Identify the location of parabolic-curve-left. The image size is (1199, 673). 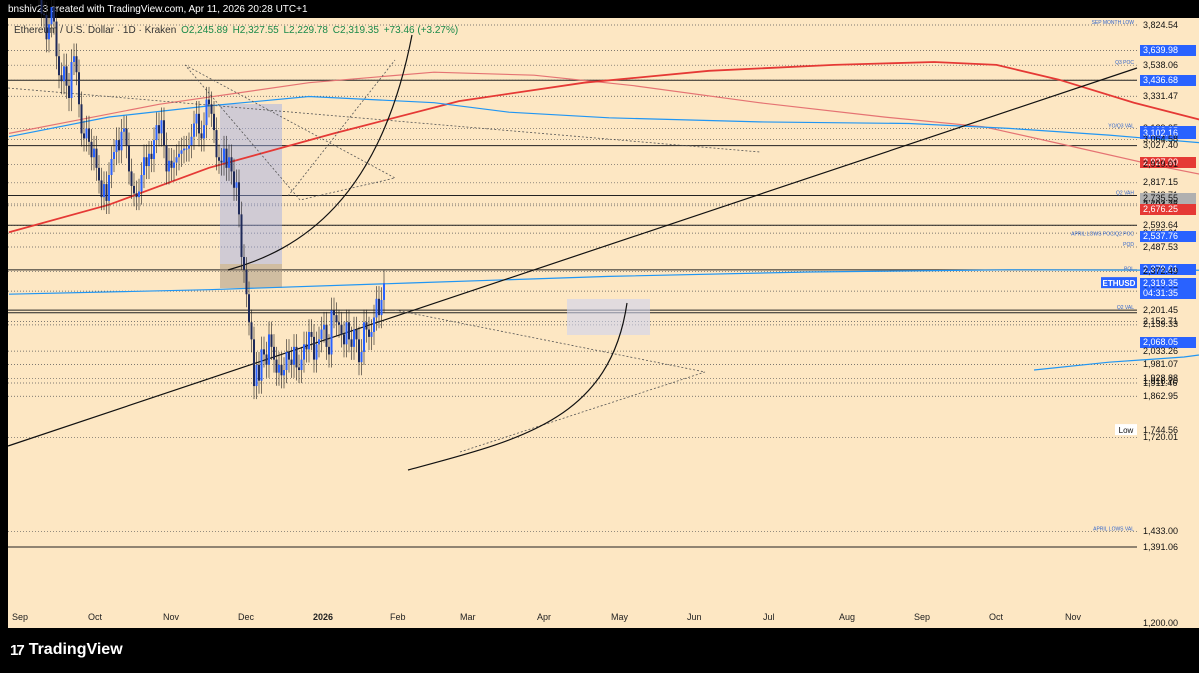
(320, 152).